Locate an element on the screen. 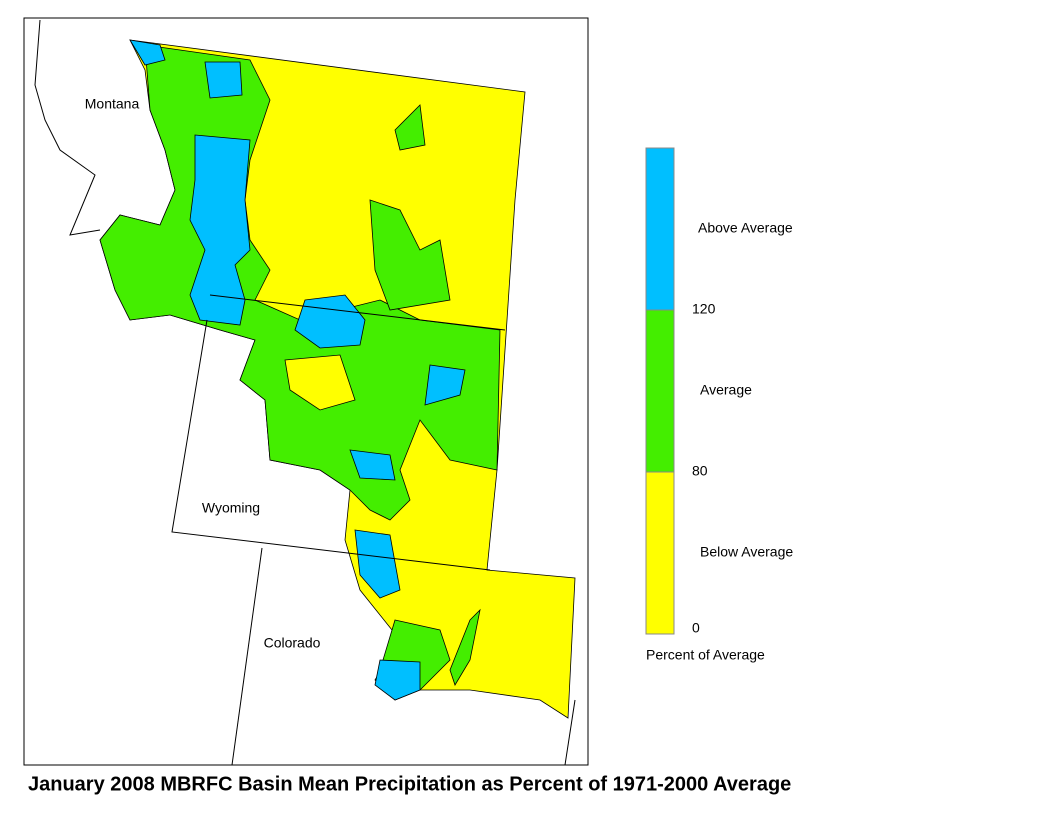  legend-label: Below Average is located at coordinates (746, 552).